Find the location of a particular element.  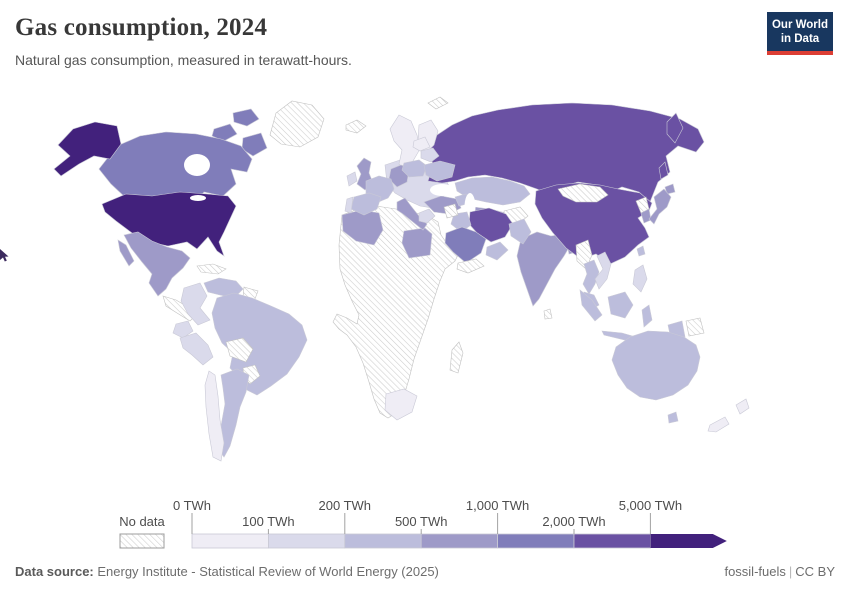

country-new-zealand-south is located at coordinates (718, 424).